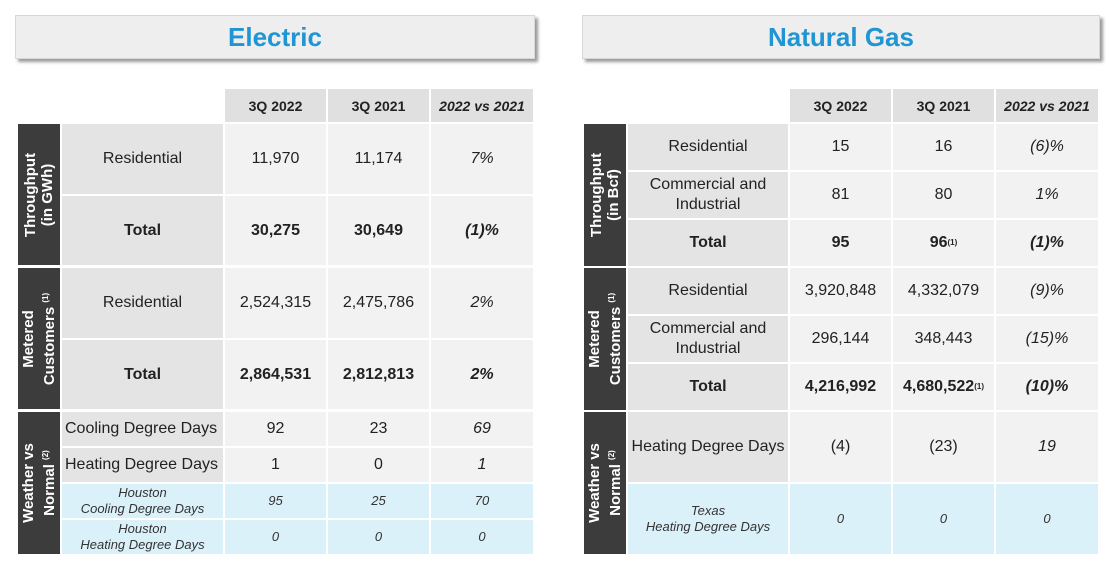 Image resolution: width=1109 pixels, height=562 pixels. What do you see at coordinates (378, 465) in the screenshot?
I see `electric-weather-hdd-2021: 0` at bounding box center [378, 465].